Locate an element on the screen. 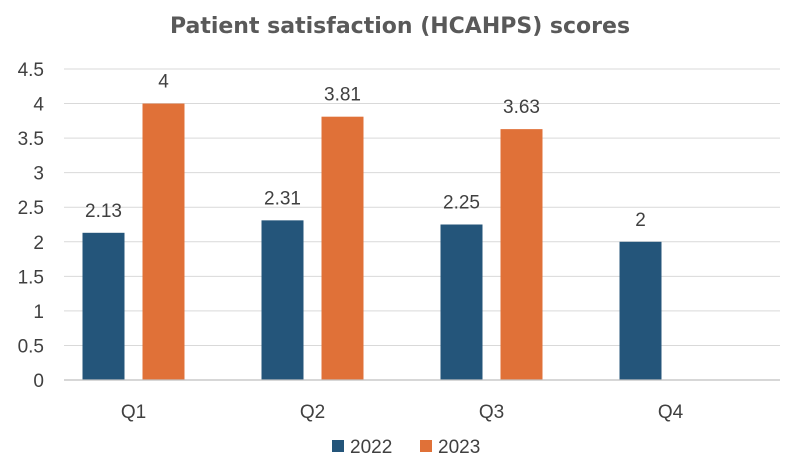  data-label: 3.81 is located at coordinates (342, 95).